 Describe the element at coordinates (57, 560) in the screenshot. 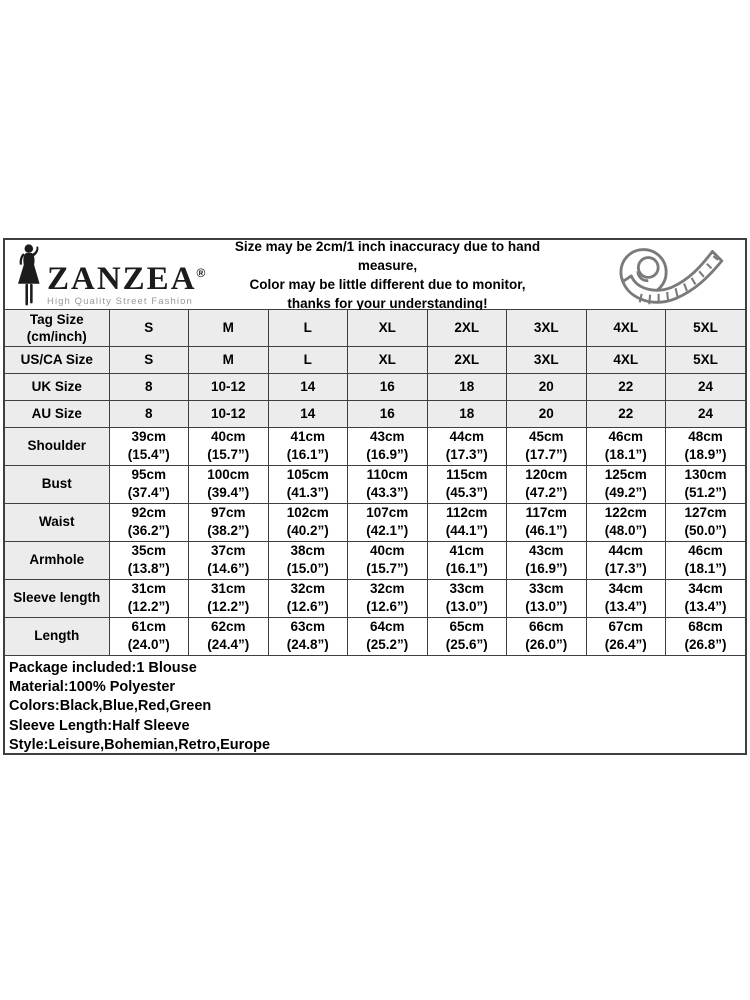

I see `row-label-armhole: Armhole` at that location.